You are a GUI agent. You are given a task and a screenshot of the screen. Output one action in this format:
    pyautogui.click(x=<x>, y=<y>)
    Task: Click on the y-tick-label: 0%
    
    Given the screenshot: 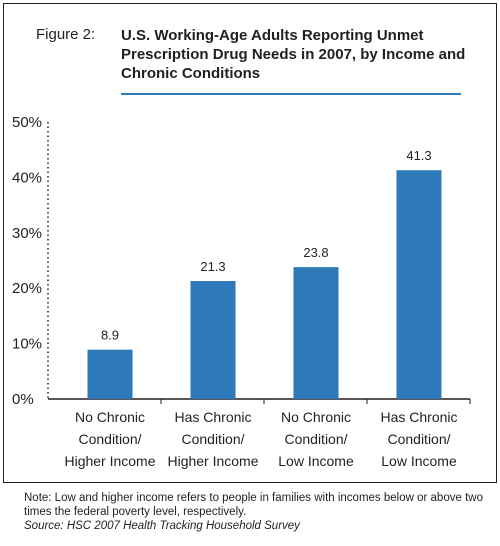 What is the action you would take?
    pyautogui.click(x=23, y=399)
    